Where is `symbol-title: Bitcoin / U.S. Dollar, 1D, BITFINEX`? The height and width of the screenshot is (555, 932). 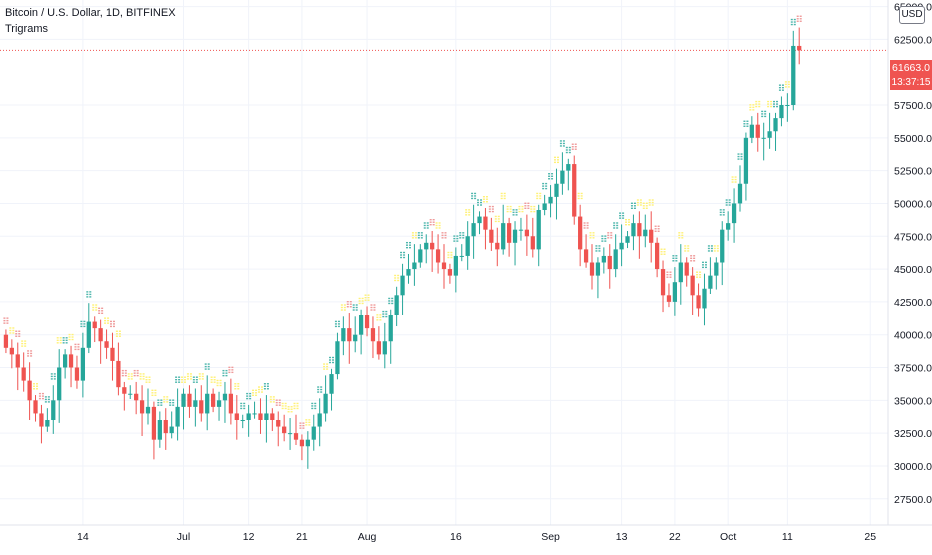
symbol-title: Bitcoin / U.S. Dollar, 1D, BITFINEX is located at coordinates (90, 13).